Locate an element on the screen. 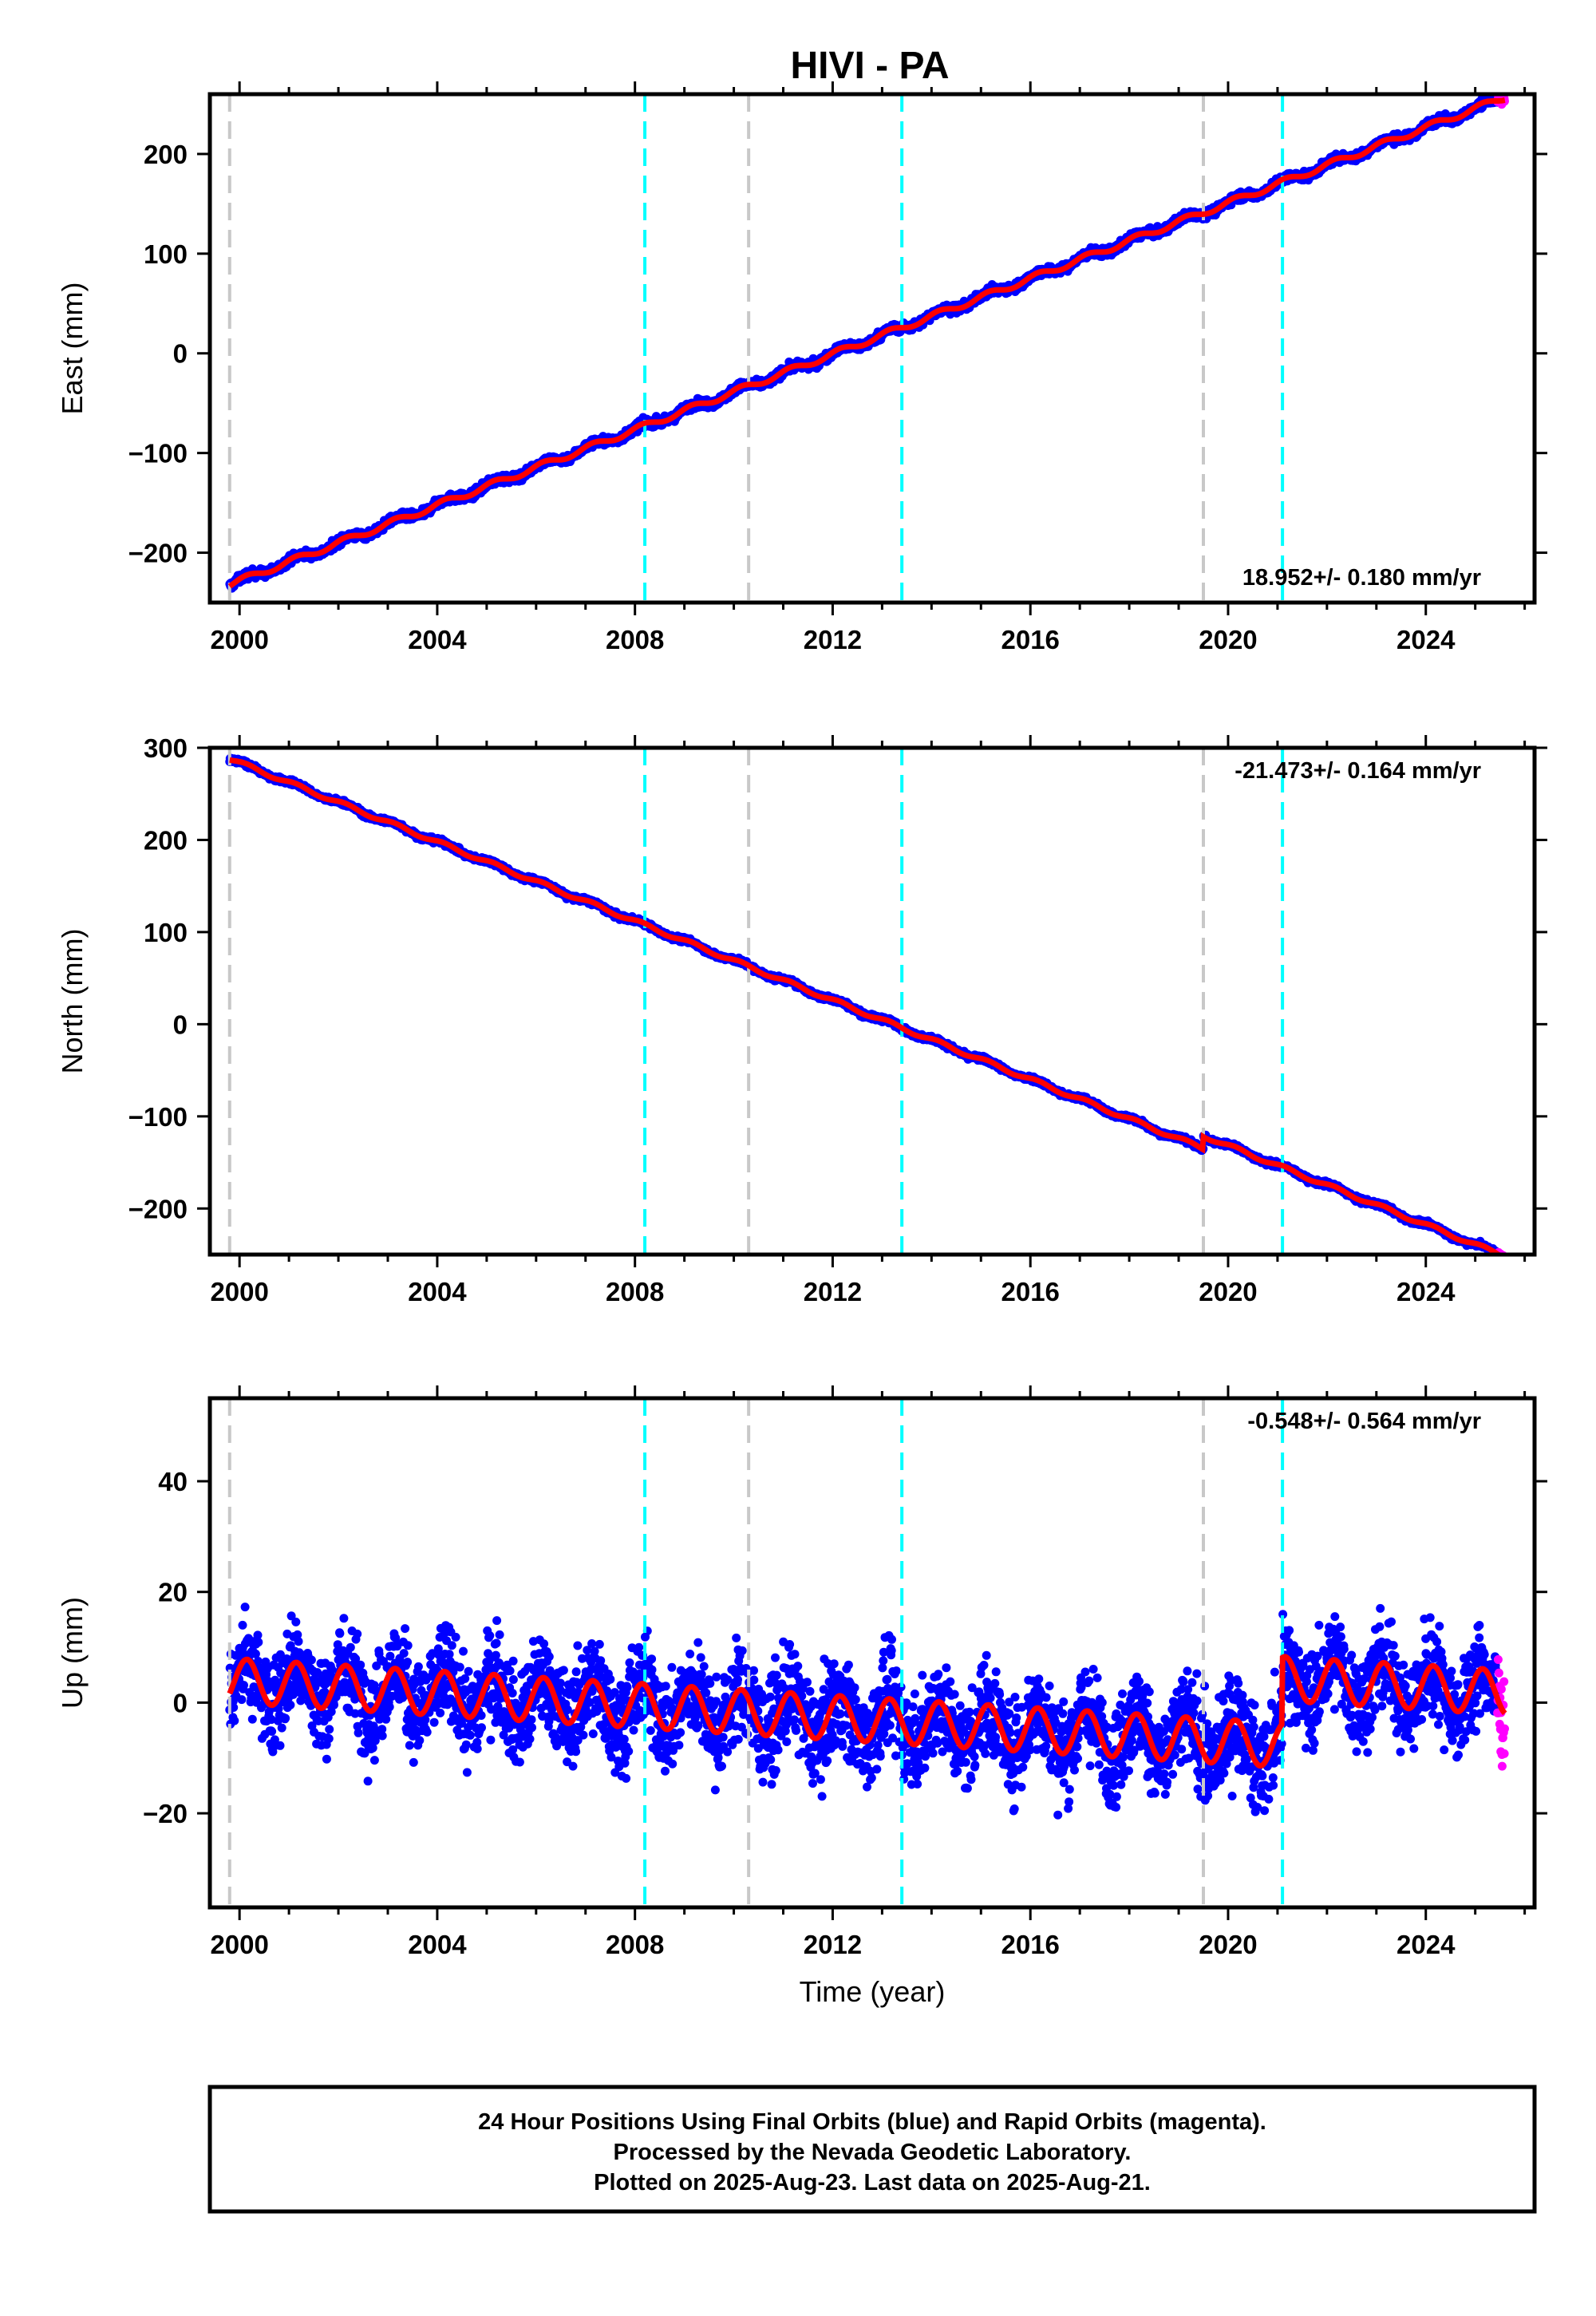 This screenshot has width=1596, height=2316. y-axis-label: East (mm) is located at coordinates (72, 349).